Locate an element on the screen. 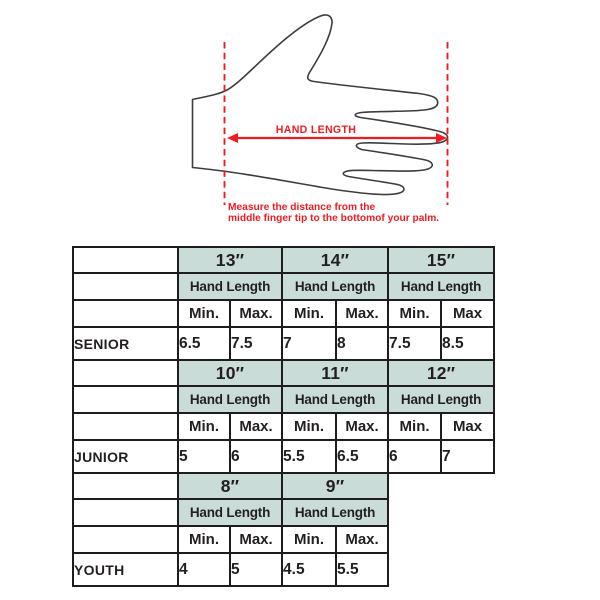  table-row: Min. Max. Min. Max. is located at coordinates (231, 539).